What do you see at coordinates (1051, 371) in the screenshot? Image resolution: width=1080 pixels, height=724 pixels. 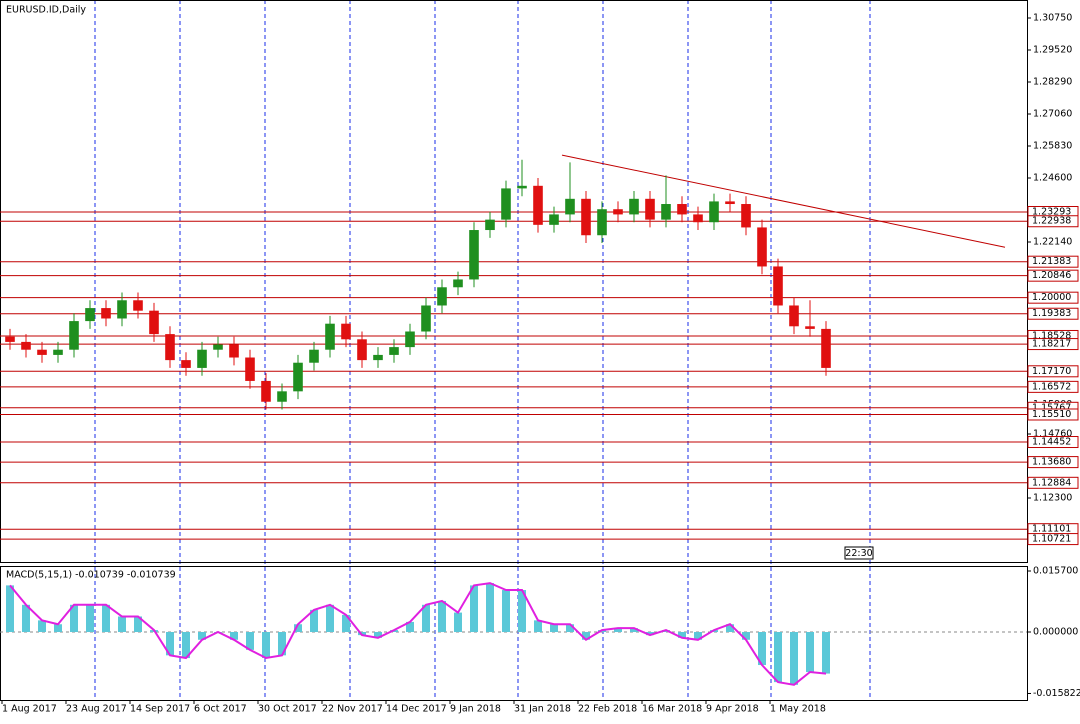 I see `level-label: 1.17170` at bounding box center [1051, 371].